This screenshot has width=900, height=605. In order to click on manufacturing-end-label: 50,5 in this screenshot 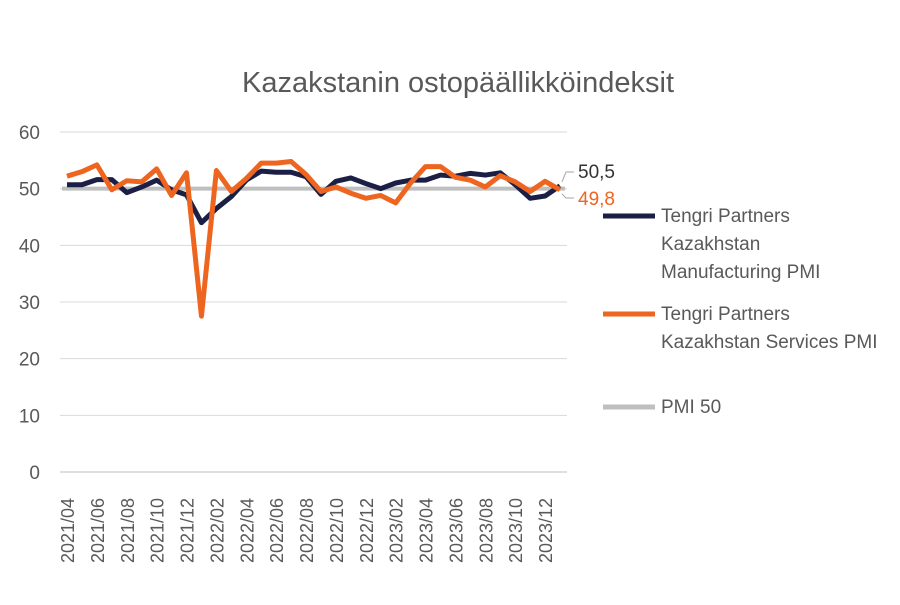, I will do `click(596, 172)`.